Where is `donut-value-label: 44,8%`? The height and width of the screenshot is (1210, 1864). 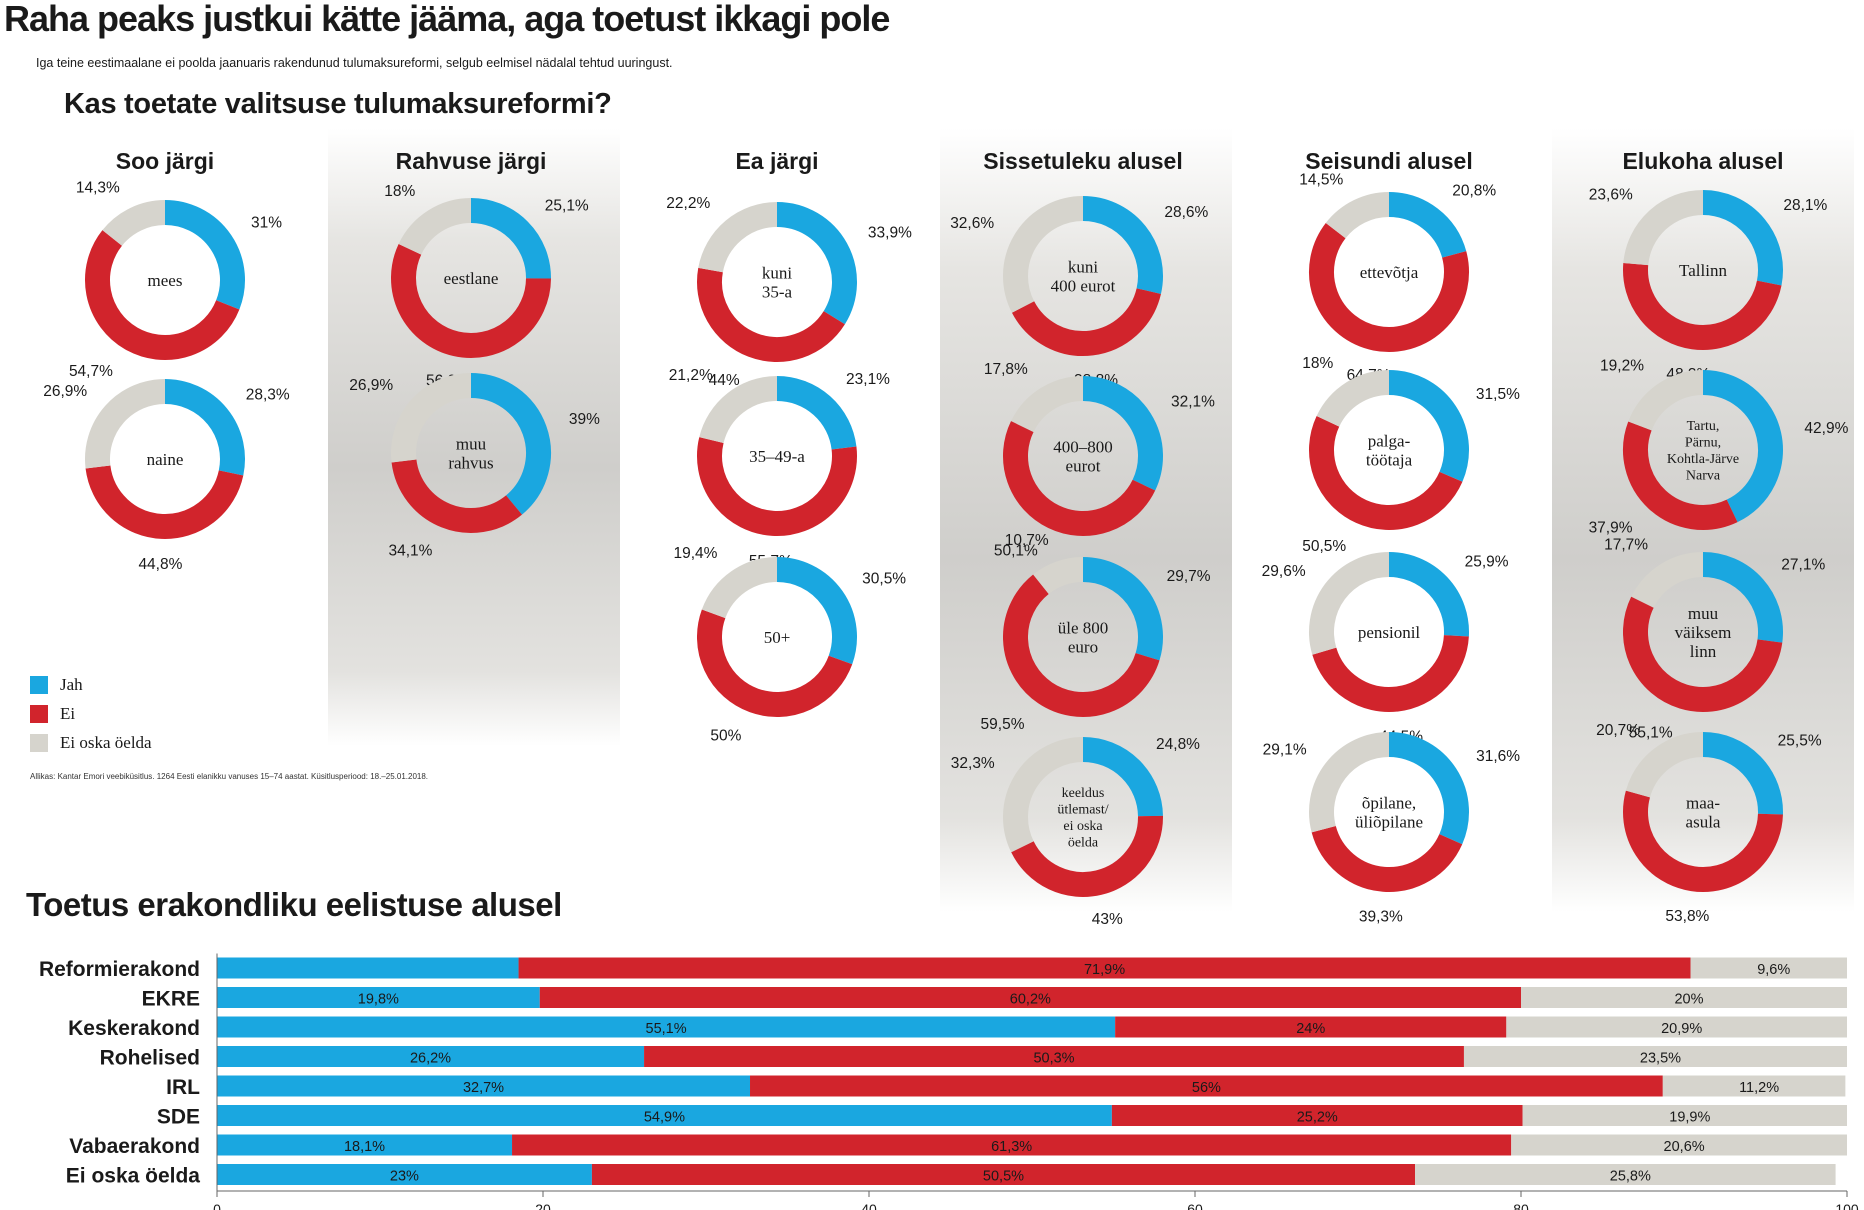 donut-value-label: 44,8% is located at coordinates (160, 564).